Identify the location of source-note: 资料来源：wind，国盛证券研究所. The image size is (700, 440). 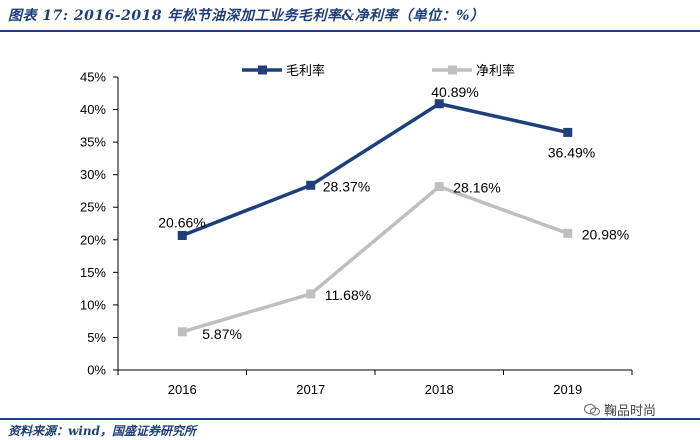
(102, 431).